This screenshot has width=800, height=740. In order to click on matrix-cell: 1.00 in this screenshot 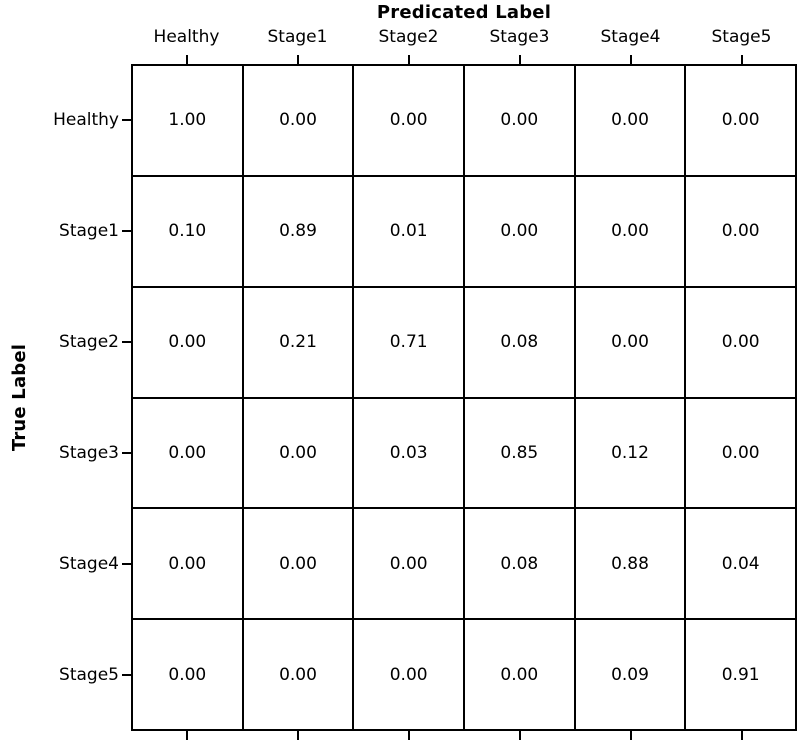, I will do `click(187, 120)`.